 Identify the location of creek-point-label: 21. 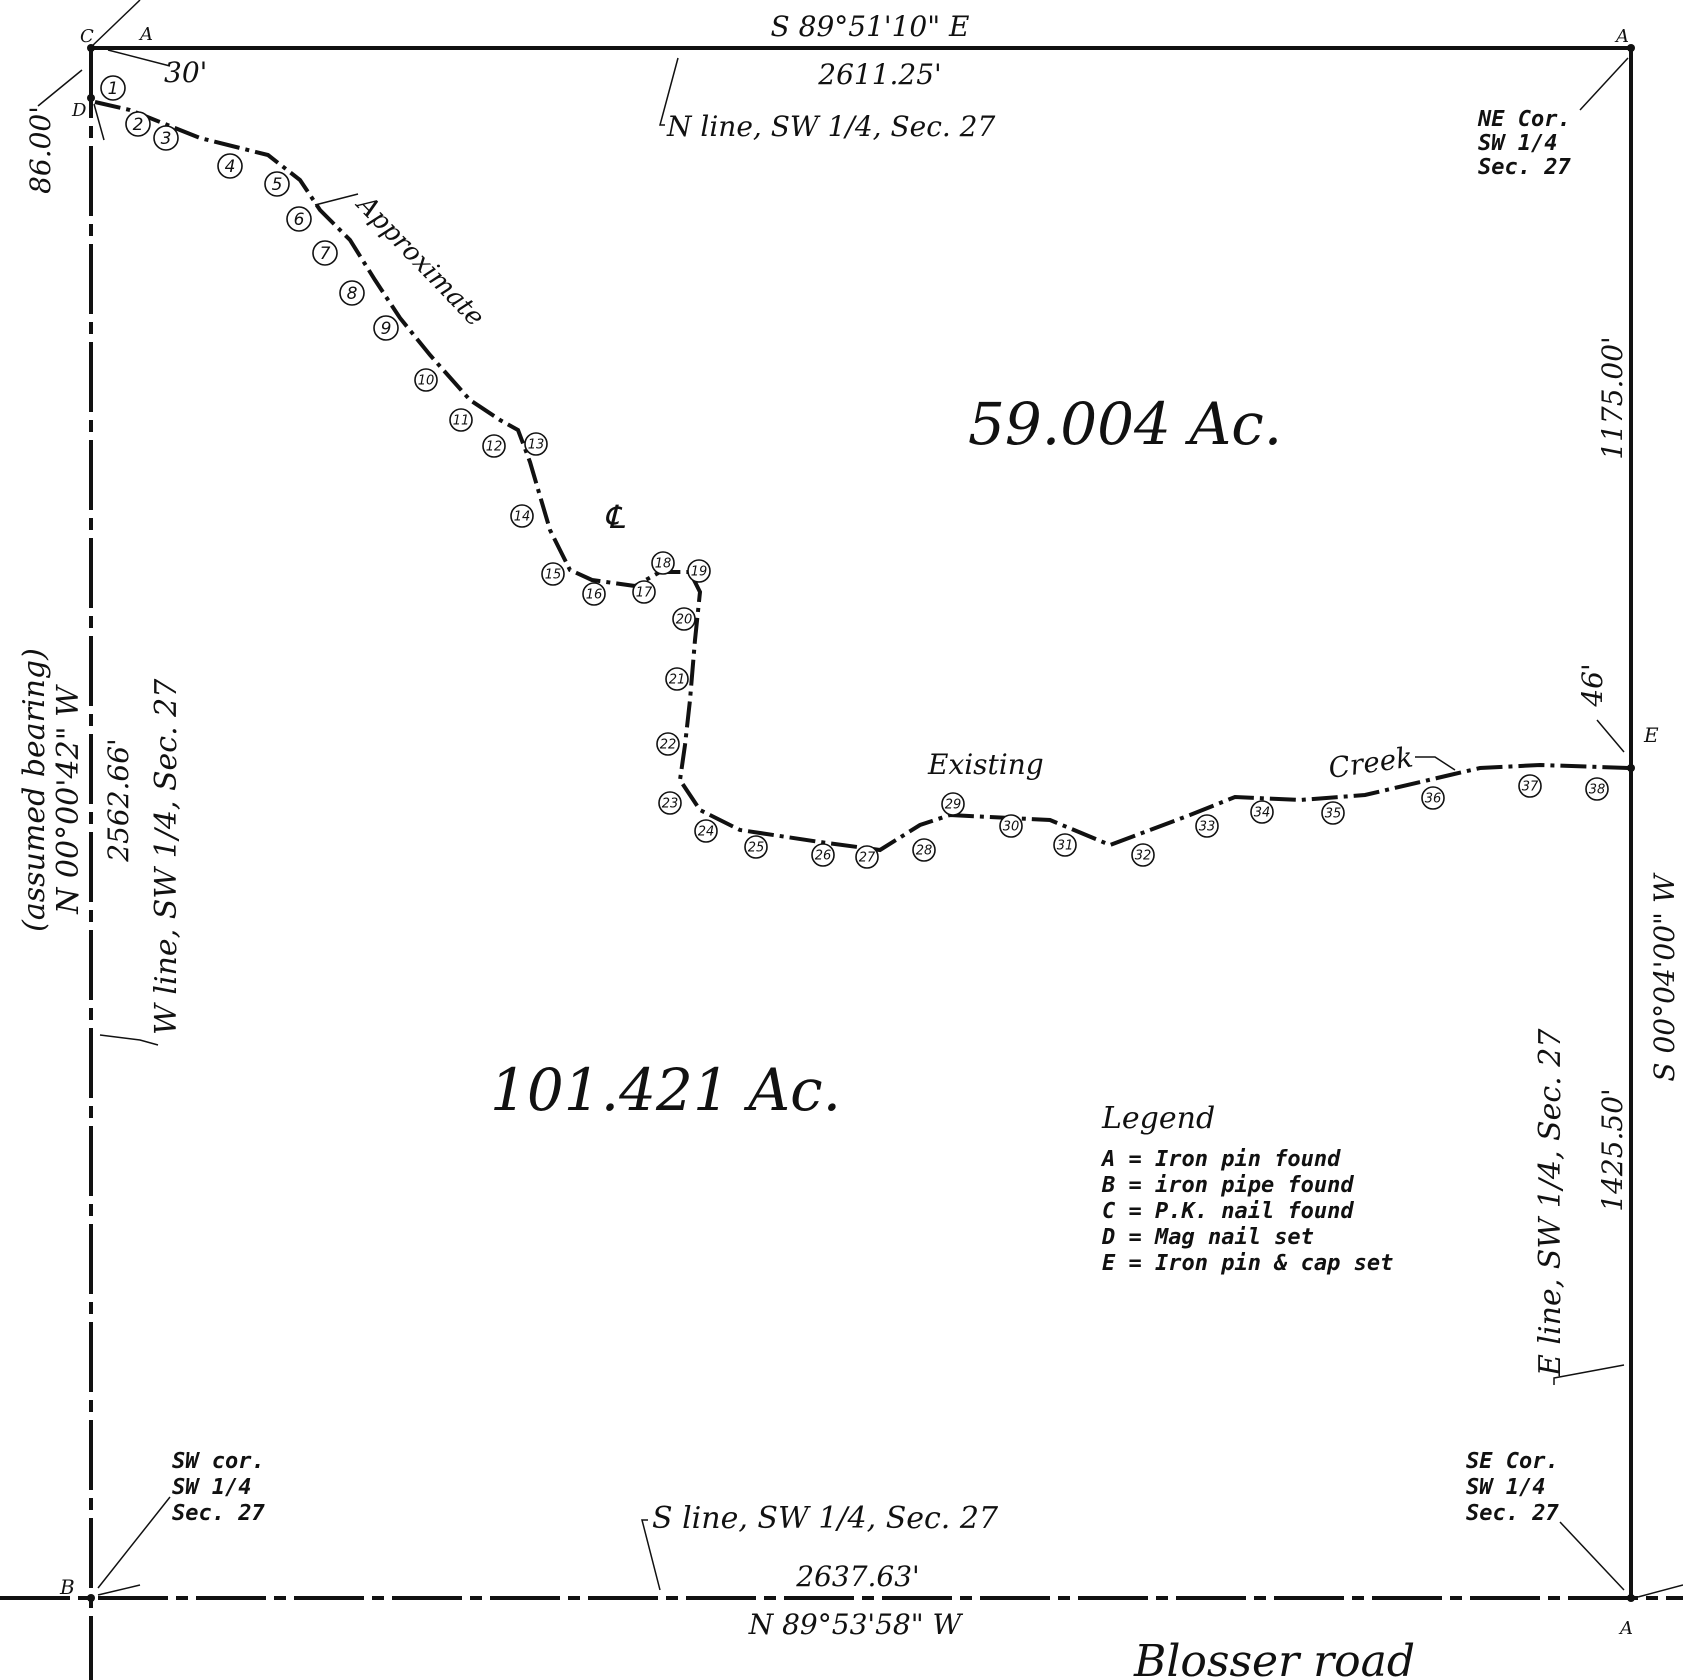
(677, 680).